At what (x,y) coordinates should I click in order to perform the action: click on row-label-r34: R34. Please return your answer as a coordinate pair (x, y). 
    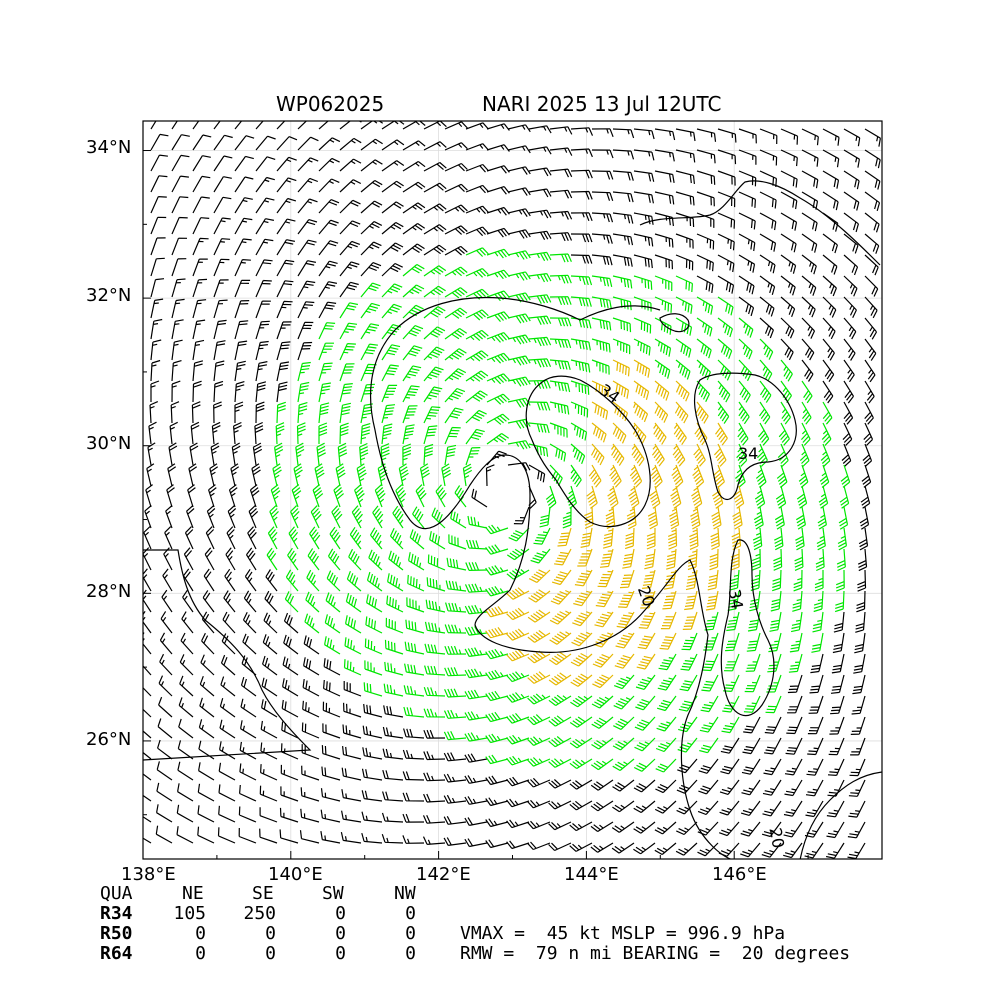
    Looking at the image, I should click on (116, 913).